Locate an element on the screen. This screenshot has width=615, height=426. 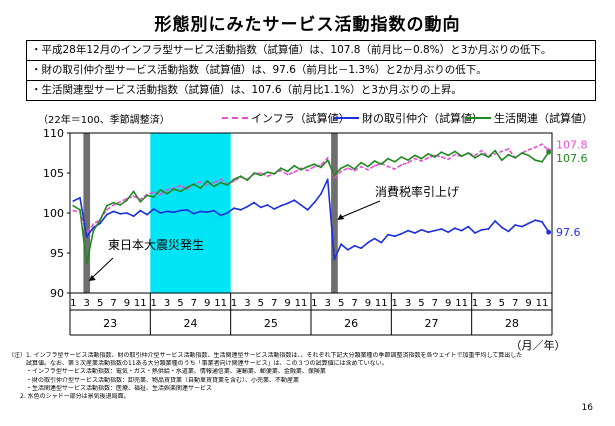
y-tick-label: 100 is located at coordinates (53, 213).